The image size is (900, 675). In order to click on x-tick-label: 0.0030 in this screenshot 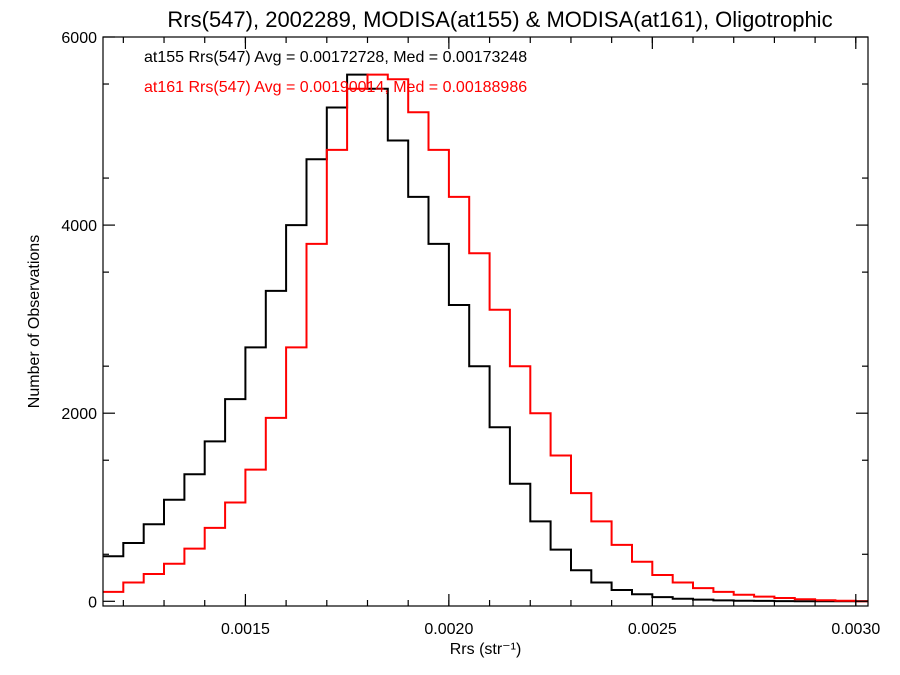, I will do `click(855, 629)`.